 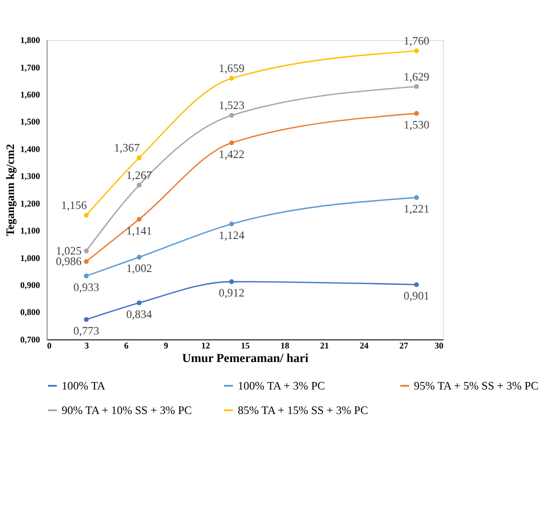 What do you see at coordinates (404, 345) in the screenshot?
I see `x-tick-label: 27` at bounding box center [404, 345].